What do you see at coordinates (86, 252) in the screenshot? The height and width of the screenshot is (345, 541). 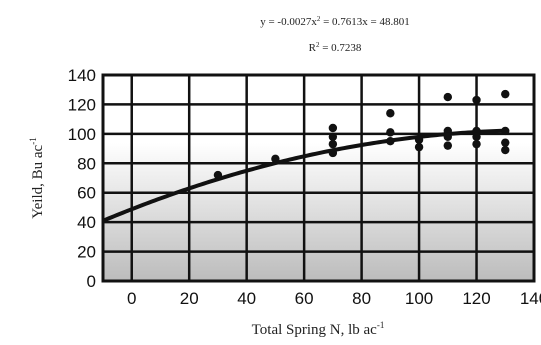 I see `y-tick-label: 20` at bounding box center [86, 252].